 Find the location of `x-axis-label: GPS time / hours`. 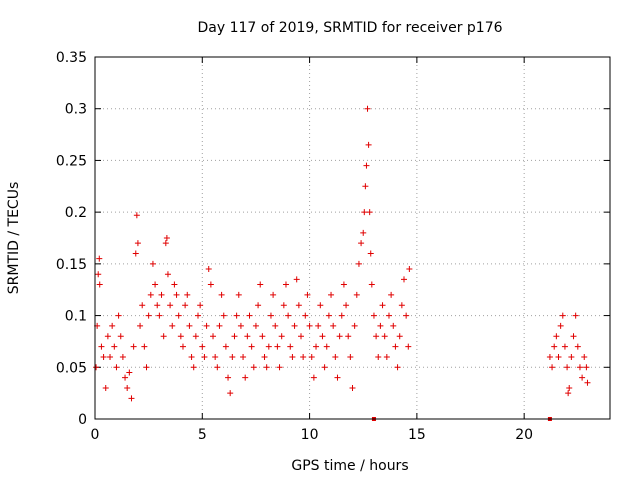

x-axis-label: GPS time / hours is located at coordinates (349, 466).